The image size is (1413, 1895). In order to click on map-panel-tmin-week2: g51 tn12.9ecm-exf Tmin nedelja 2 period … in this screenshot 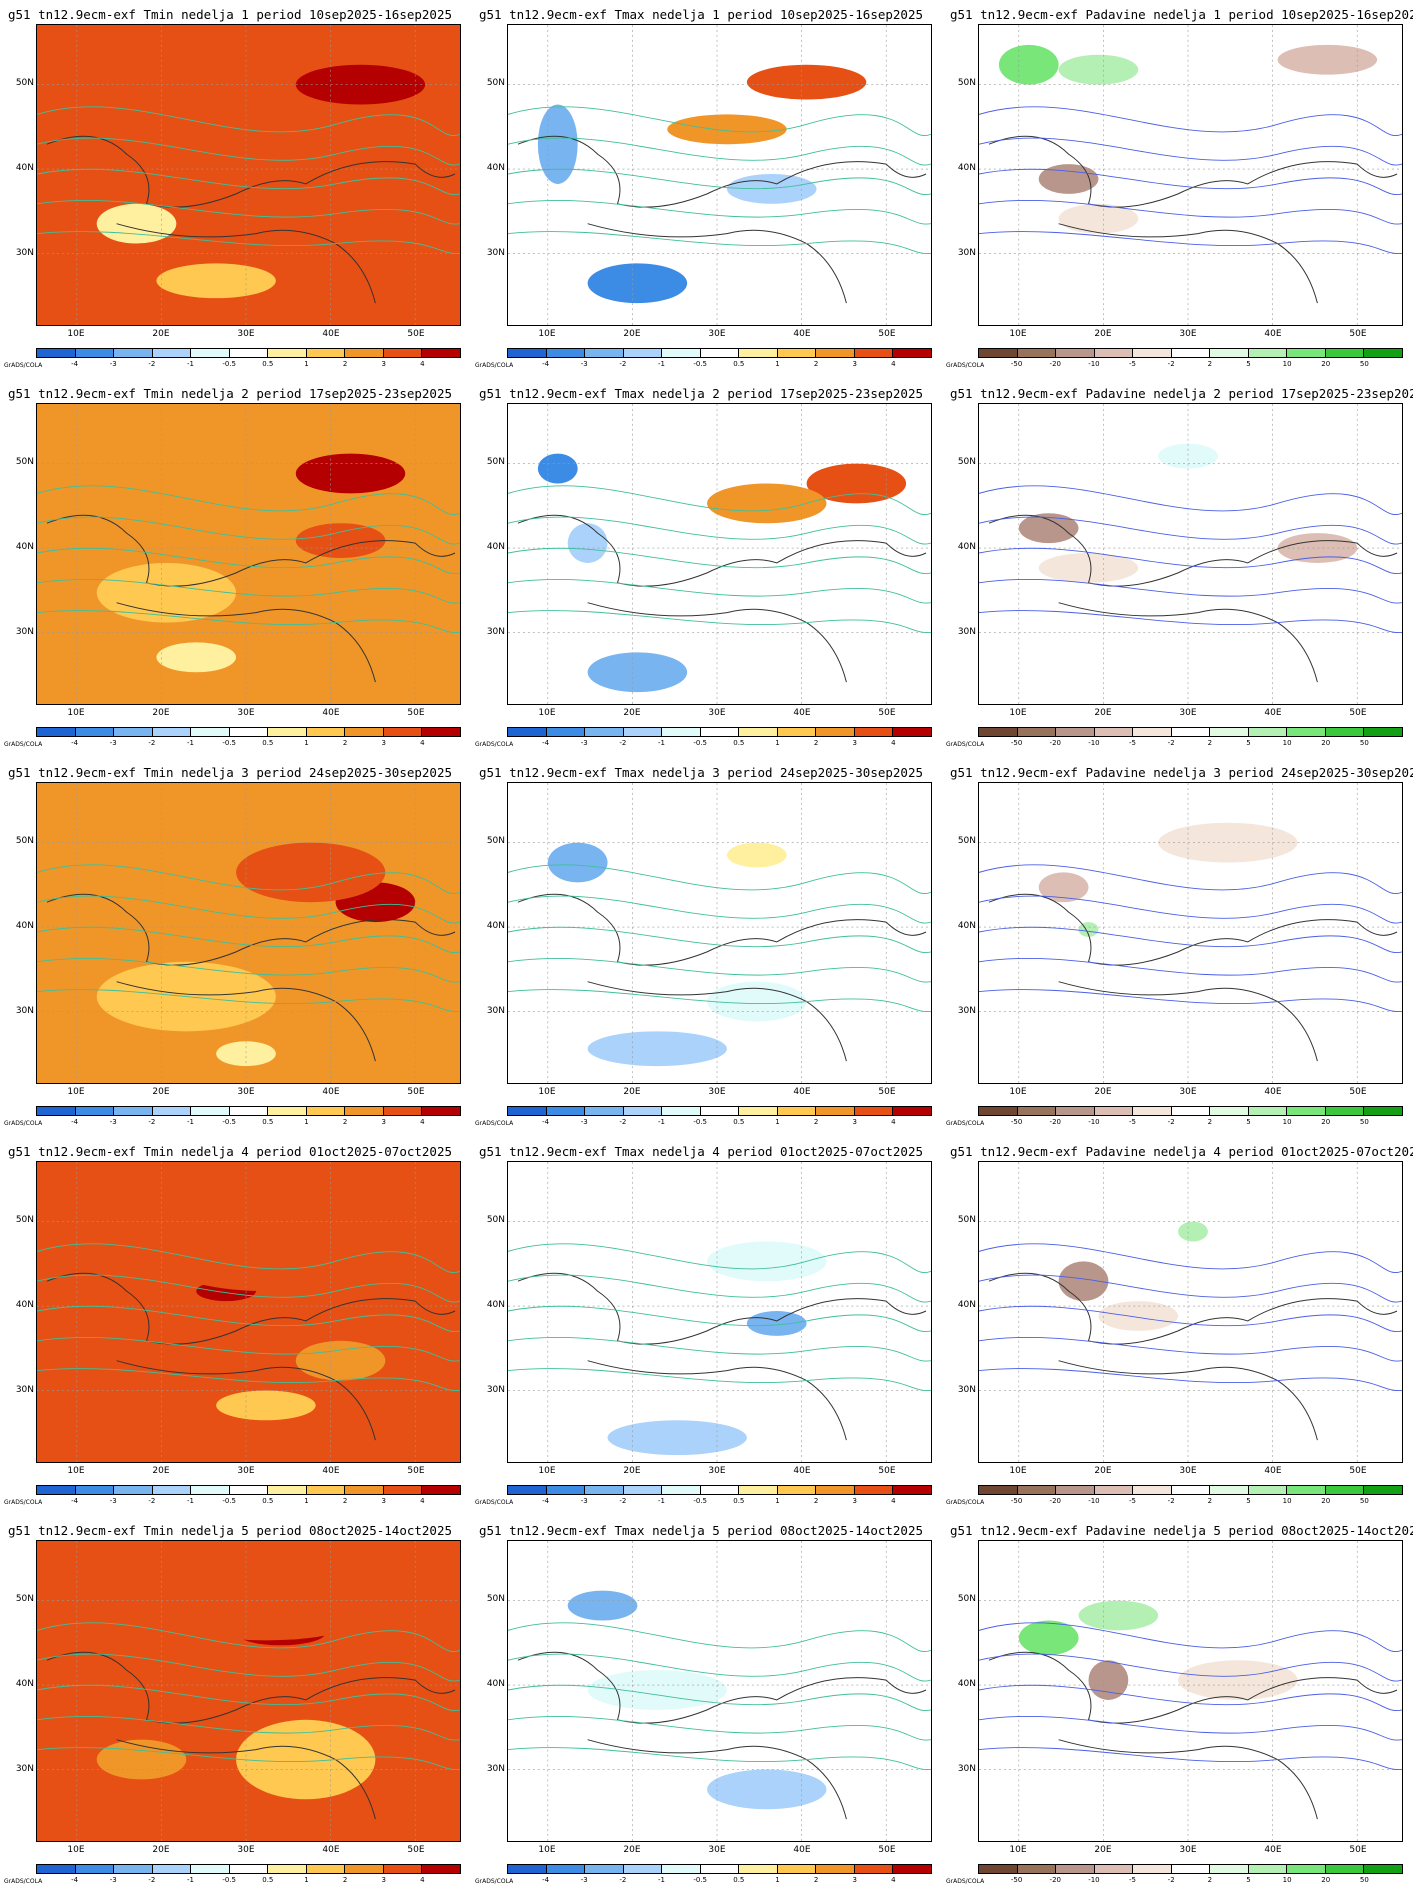, I will do `click(235, 568)`.